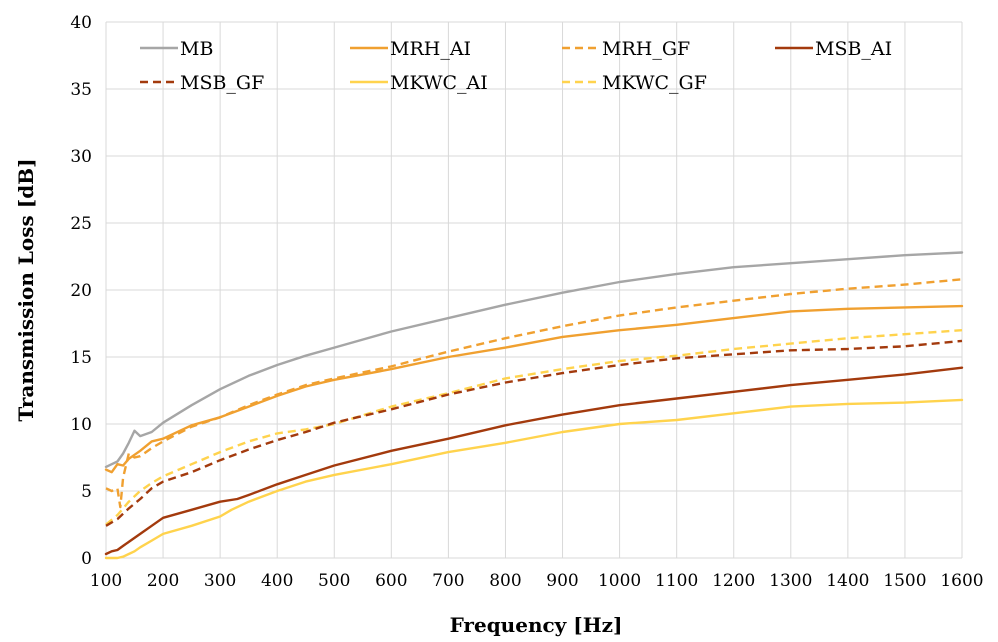 This screenshot has height=642, width=998. Describe the element at coordinates (277, 581) in the screenshot. I see `x-tick-label: 400` at that location.